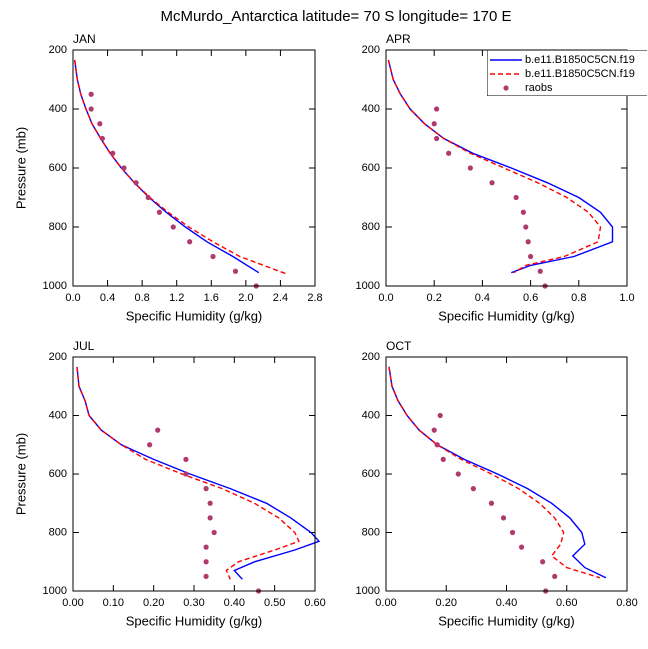 The image size is (648, 649). Describe the element at coordinates (626, 298) in the screenshot. I see `x-tick-label: 1.0` at that location.